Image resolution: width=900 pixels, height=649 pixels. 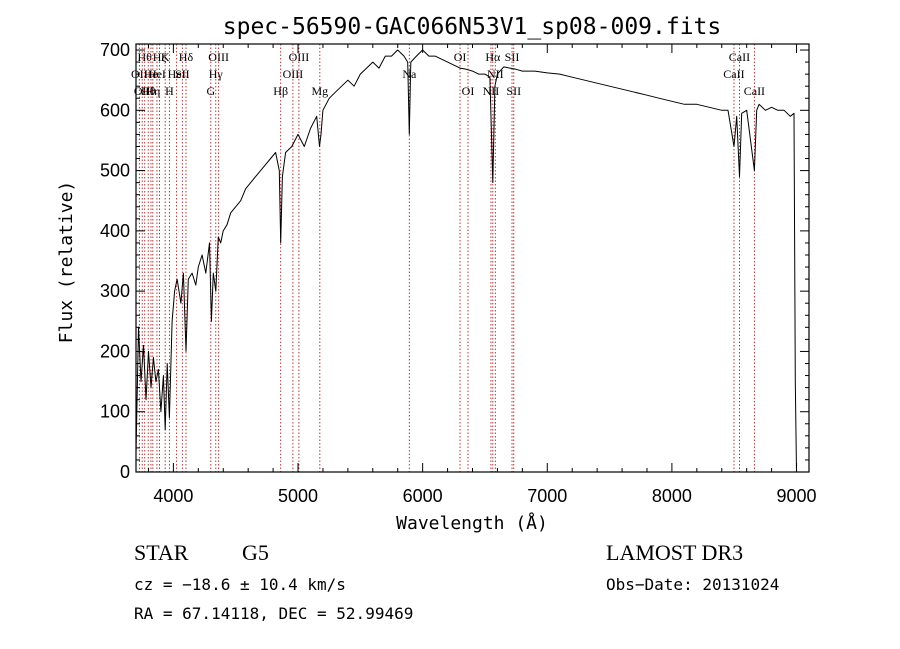 I want to click on object-subclass: G5, so click(x=255, y=552).